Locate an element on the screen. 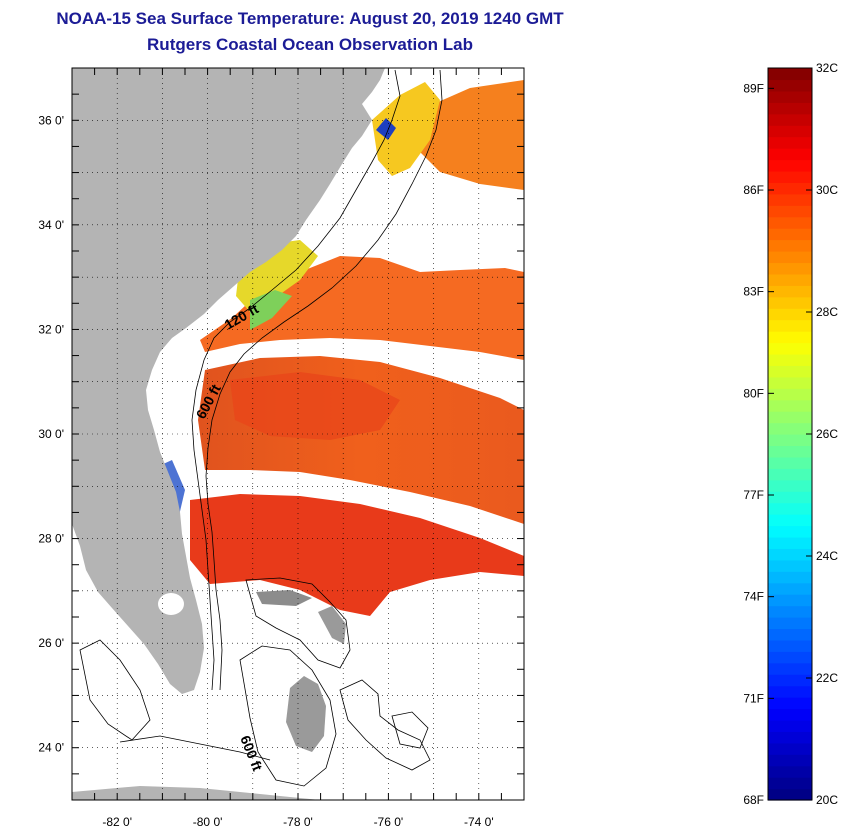  longitude-tick-labels: -82 0' -80 0' -78 0' -76 0' -74 0' is located at coordinates (297, 822).